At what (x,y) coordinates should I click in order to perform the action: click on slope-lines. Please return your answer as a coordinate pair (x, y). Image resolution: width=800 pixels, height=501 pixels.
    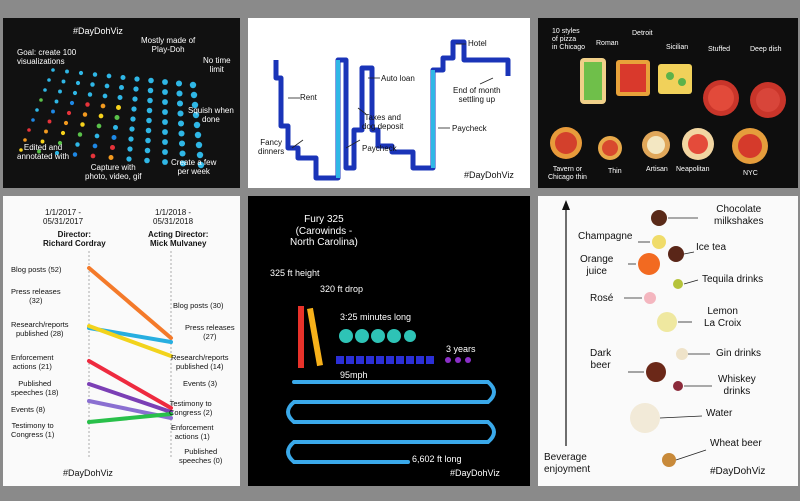
    Looking at the image, I should click on (130, 354).